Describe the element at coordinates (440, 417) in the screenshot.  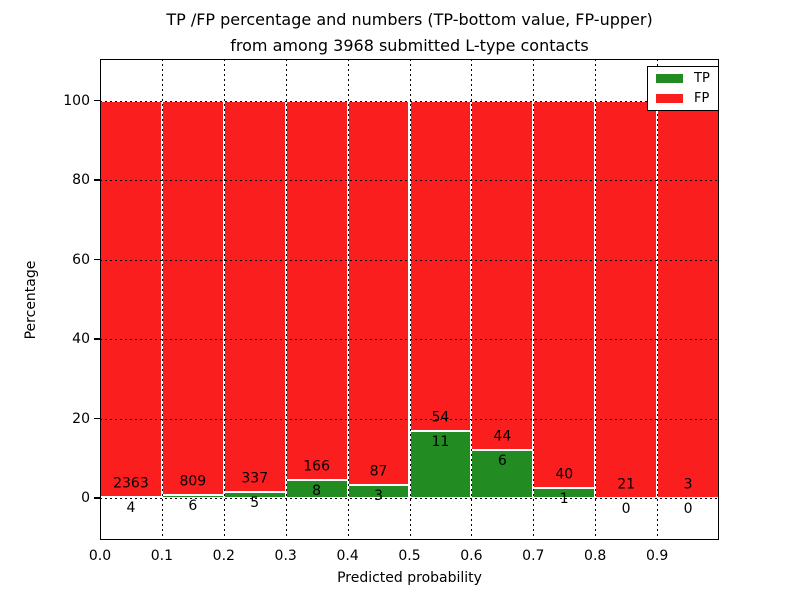
I see `fp-count-label: 54` at that location.